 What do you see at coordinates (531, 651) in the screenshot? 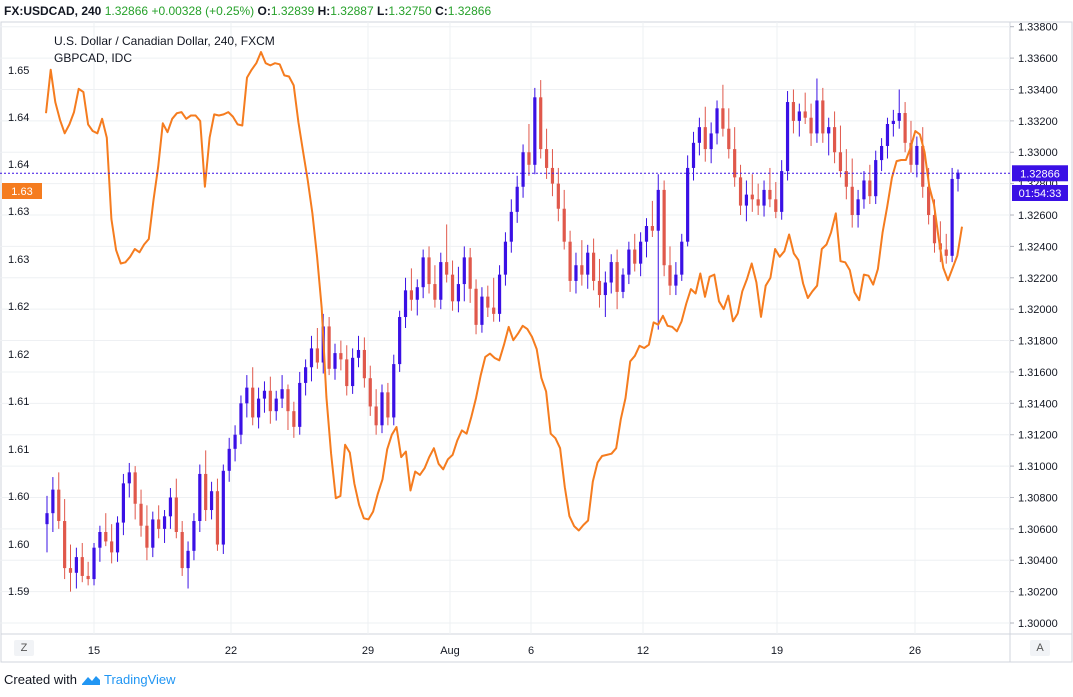
I see `x-tick-label: 6` at bounding box center [531, 651].